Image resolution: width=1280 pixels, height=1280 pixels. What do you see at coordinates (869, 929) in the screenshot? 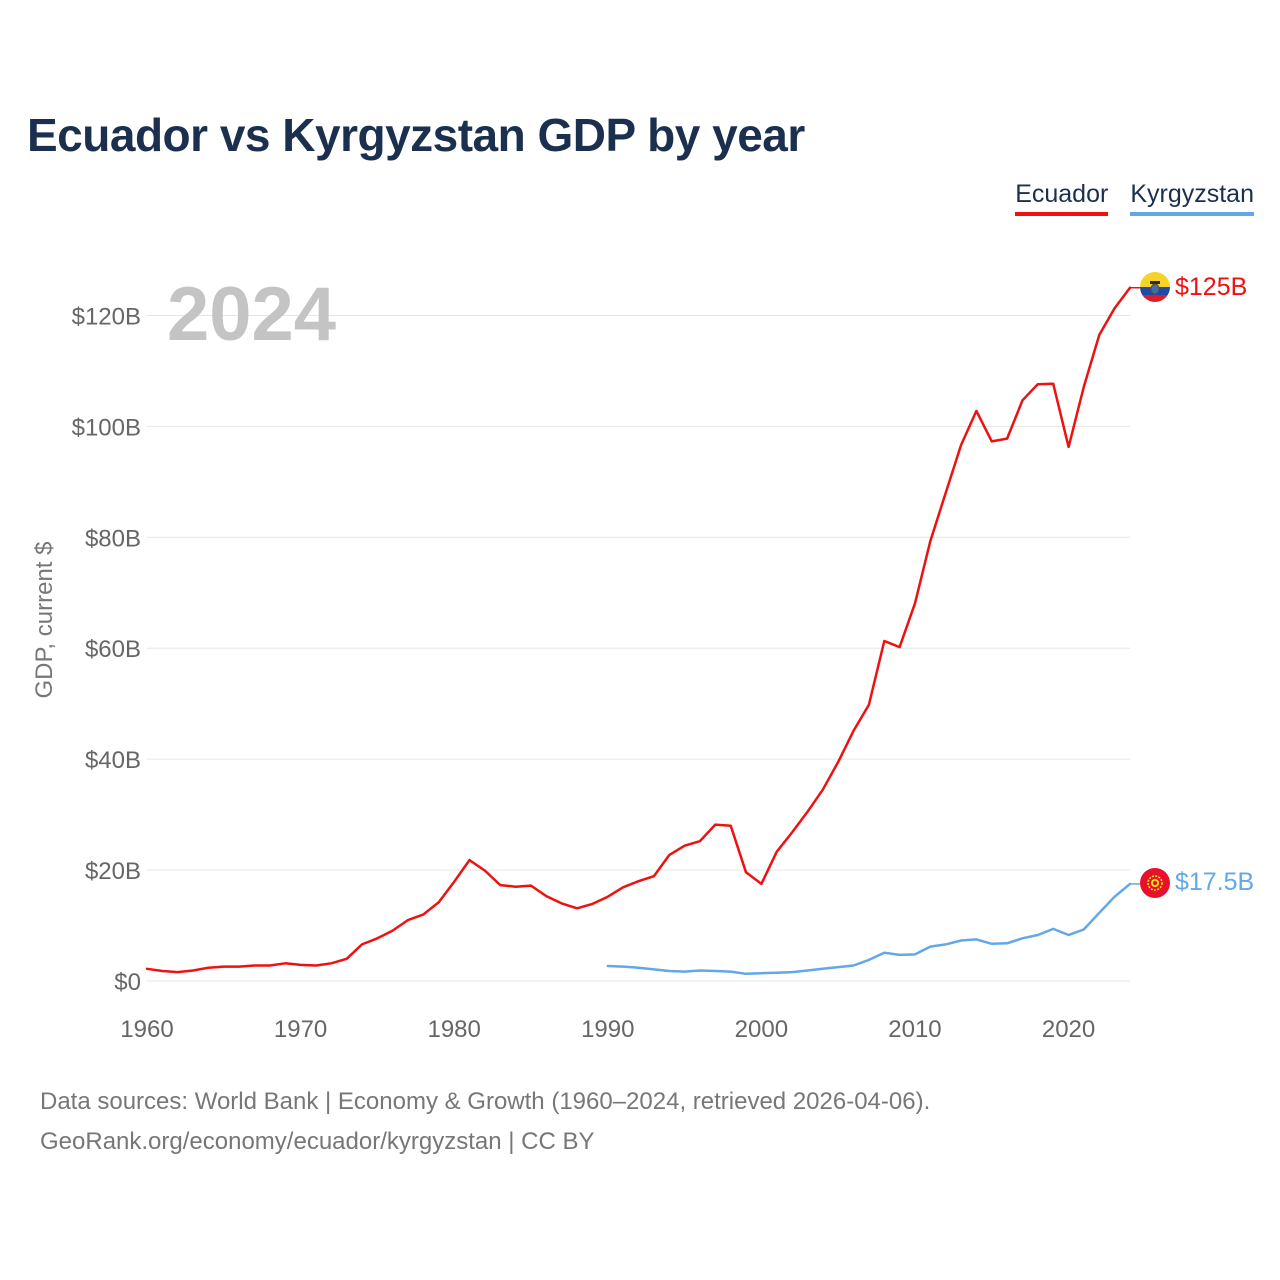
I see `series-line-kyrgyzstan` at bounding box center [869, 929].